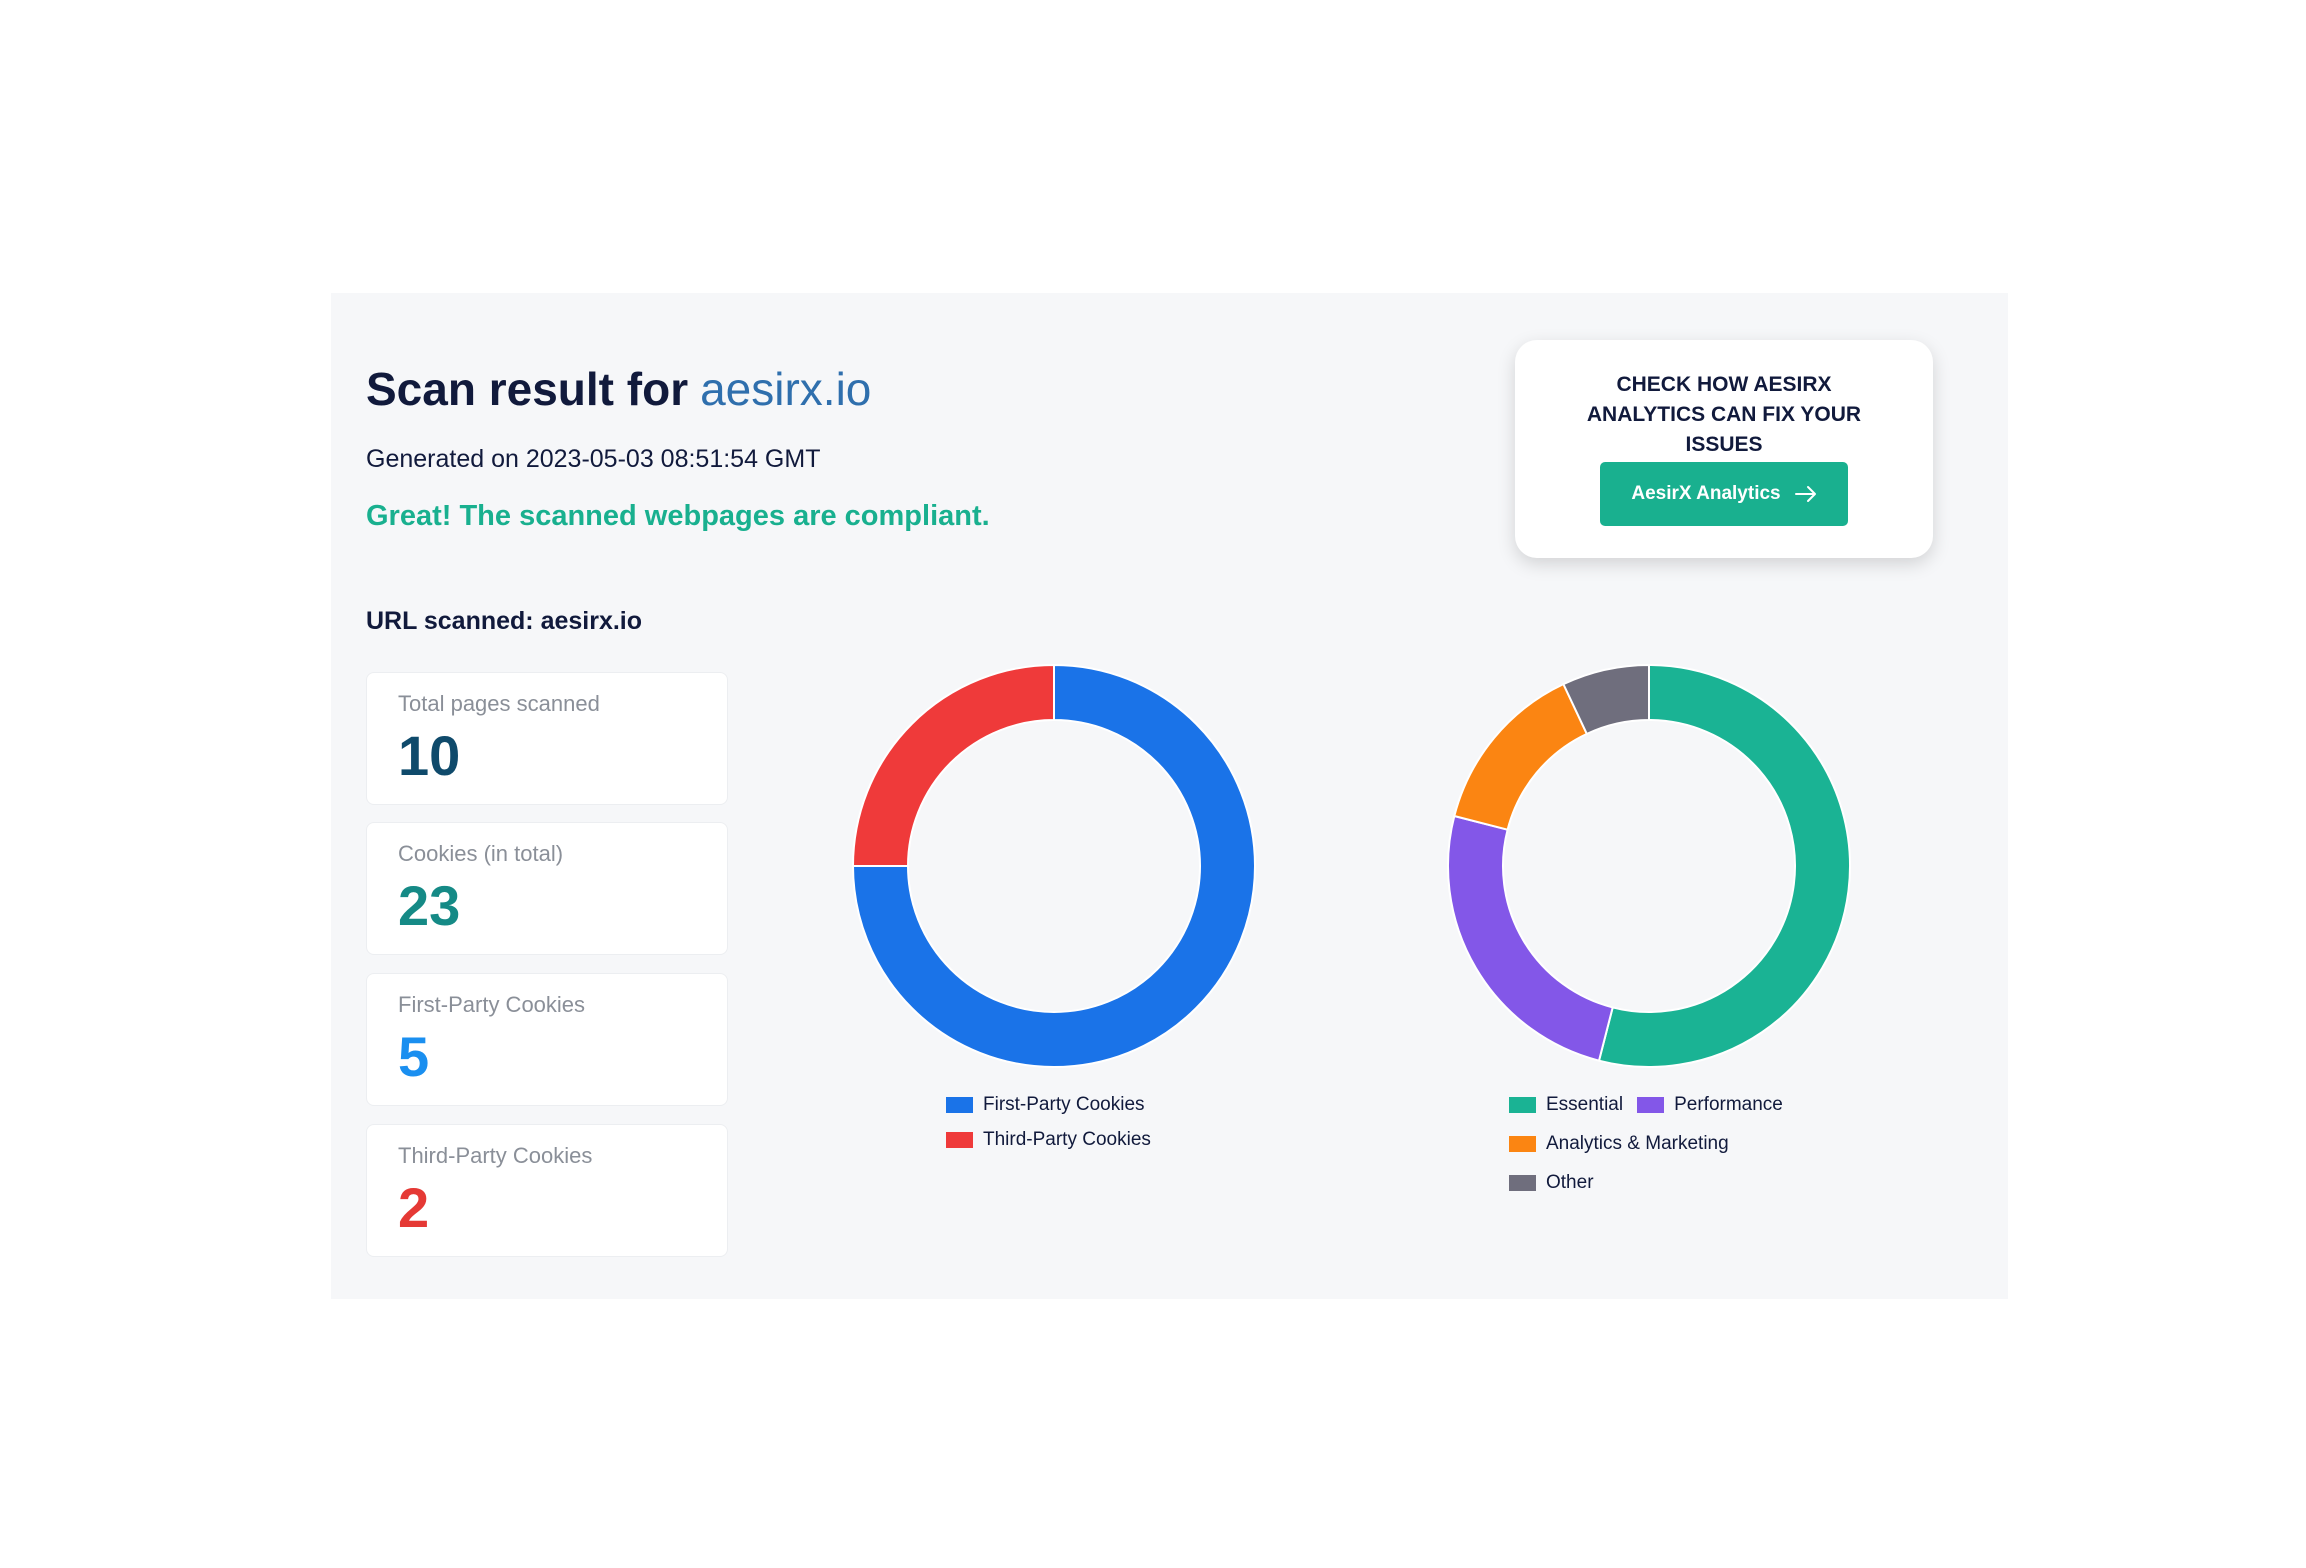  I want to click on stat-card: Third-Party Cookies 2, so click(547, 1190).